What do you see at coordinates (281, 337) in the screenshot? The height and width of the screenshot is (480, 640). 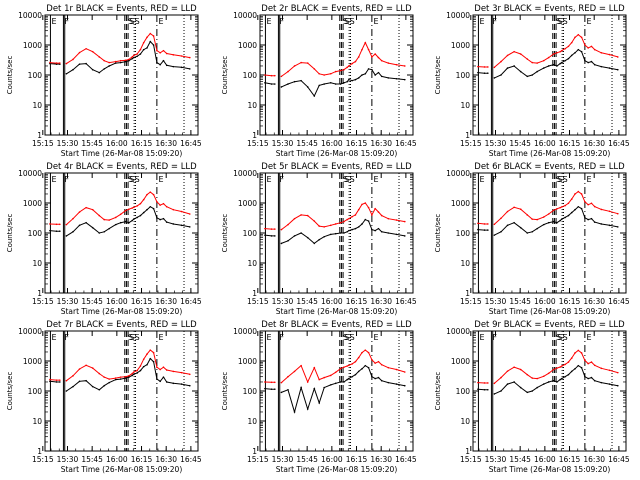 I see `interval-marker-label: F` at bounding box center [281, 337].